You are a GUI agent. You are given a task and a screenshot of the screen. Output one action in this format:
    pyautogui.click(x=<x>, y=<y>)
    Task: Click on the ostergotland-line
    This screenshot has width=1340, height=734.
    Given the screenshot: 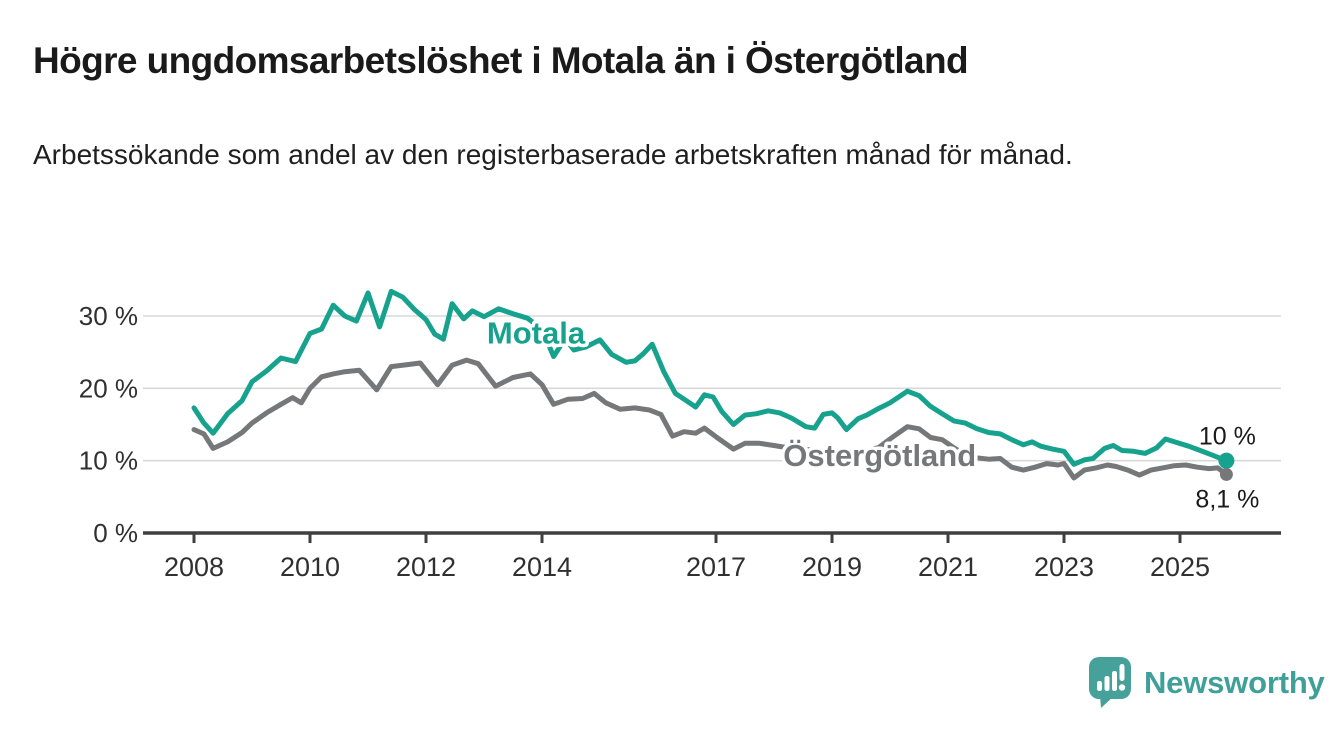 What is the action you would take?
    pyautogui.click(x=710, y=419)
    